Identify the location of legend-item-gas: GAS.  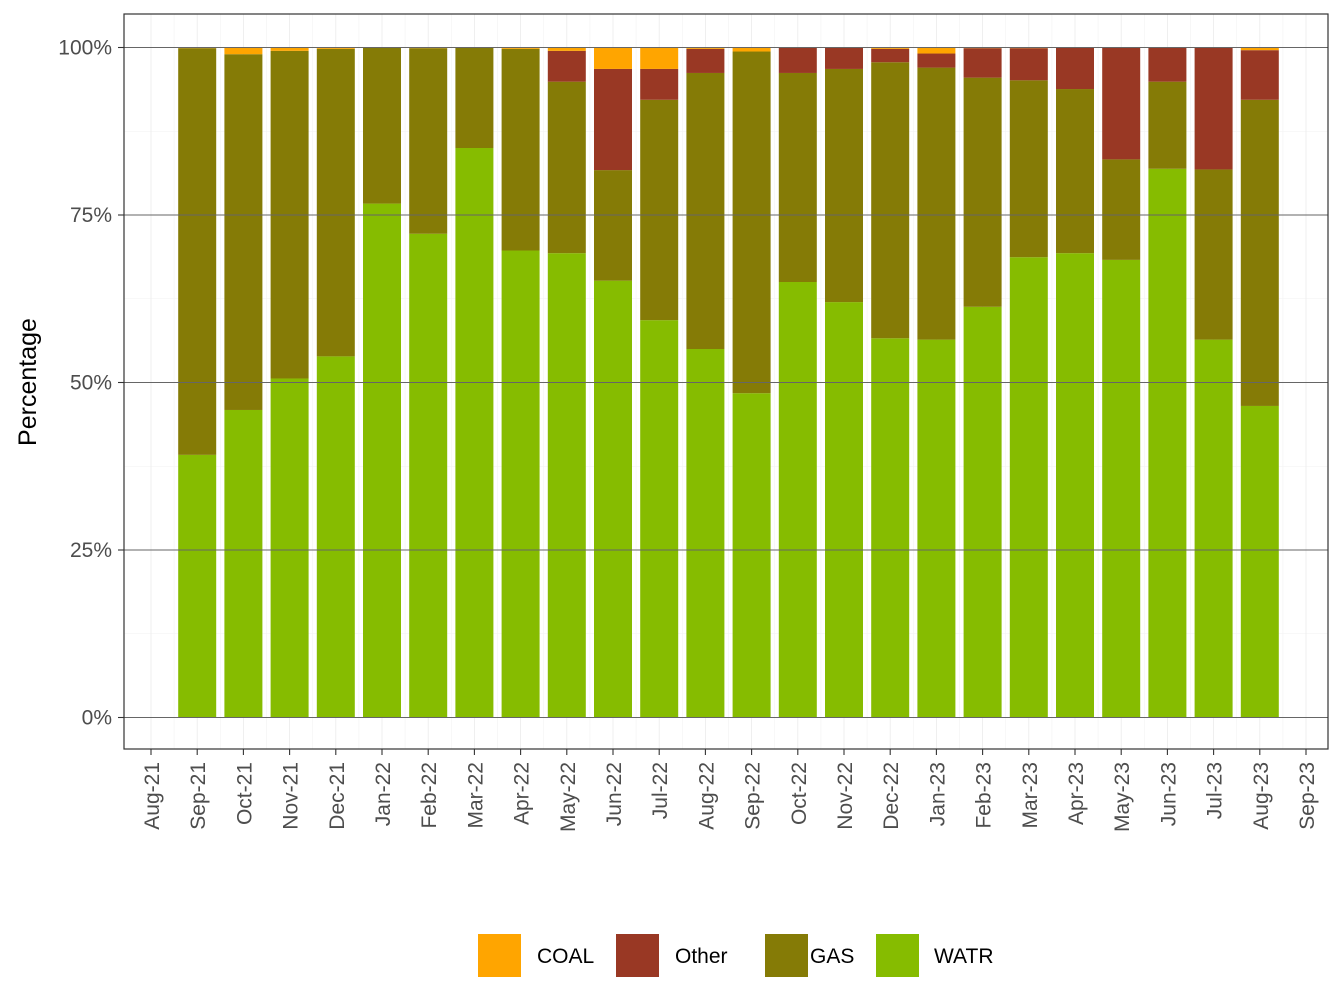
(809, 955).